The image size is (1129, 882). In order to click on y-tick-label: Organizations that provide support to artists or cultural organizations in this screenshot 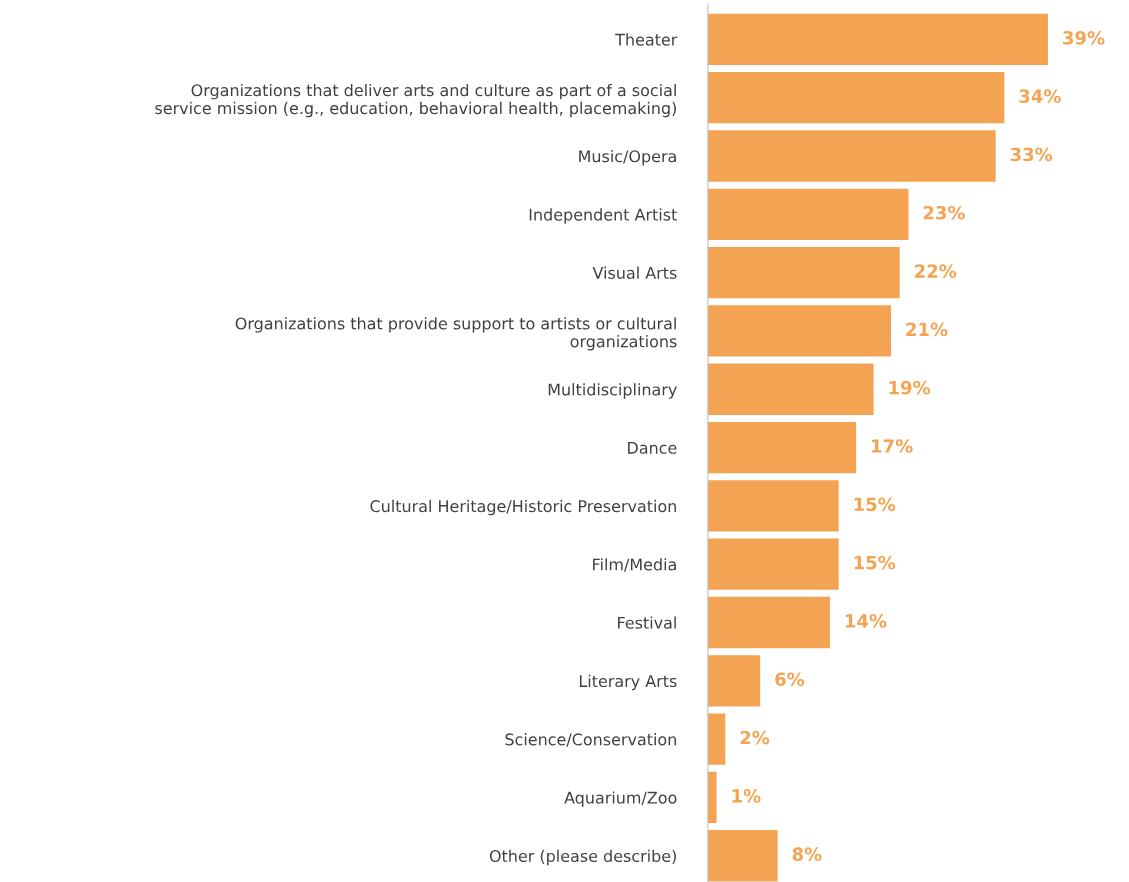, I will do `click(456, 334)`.